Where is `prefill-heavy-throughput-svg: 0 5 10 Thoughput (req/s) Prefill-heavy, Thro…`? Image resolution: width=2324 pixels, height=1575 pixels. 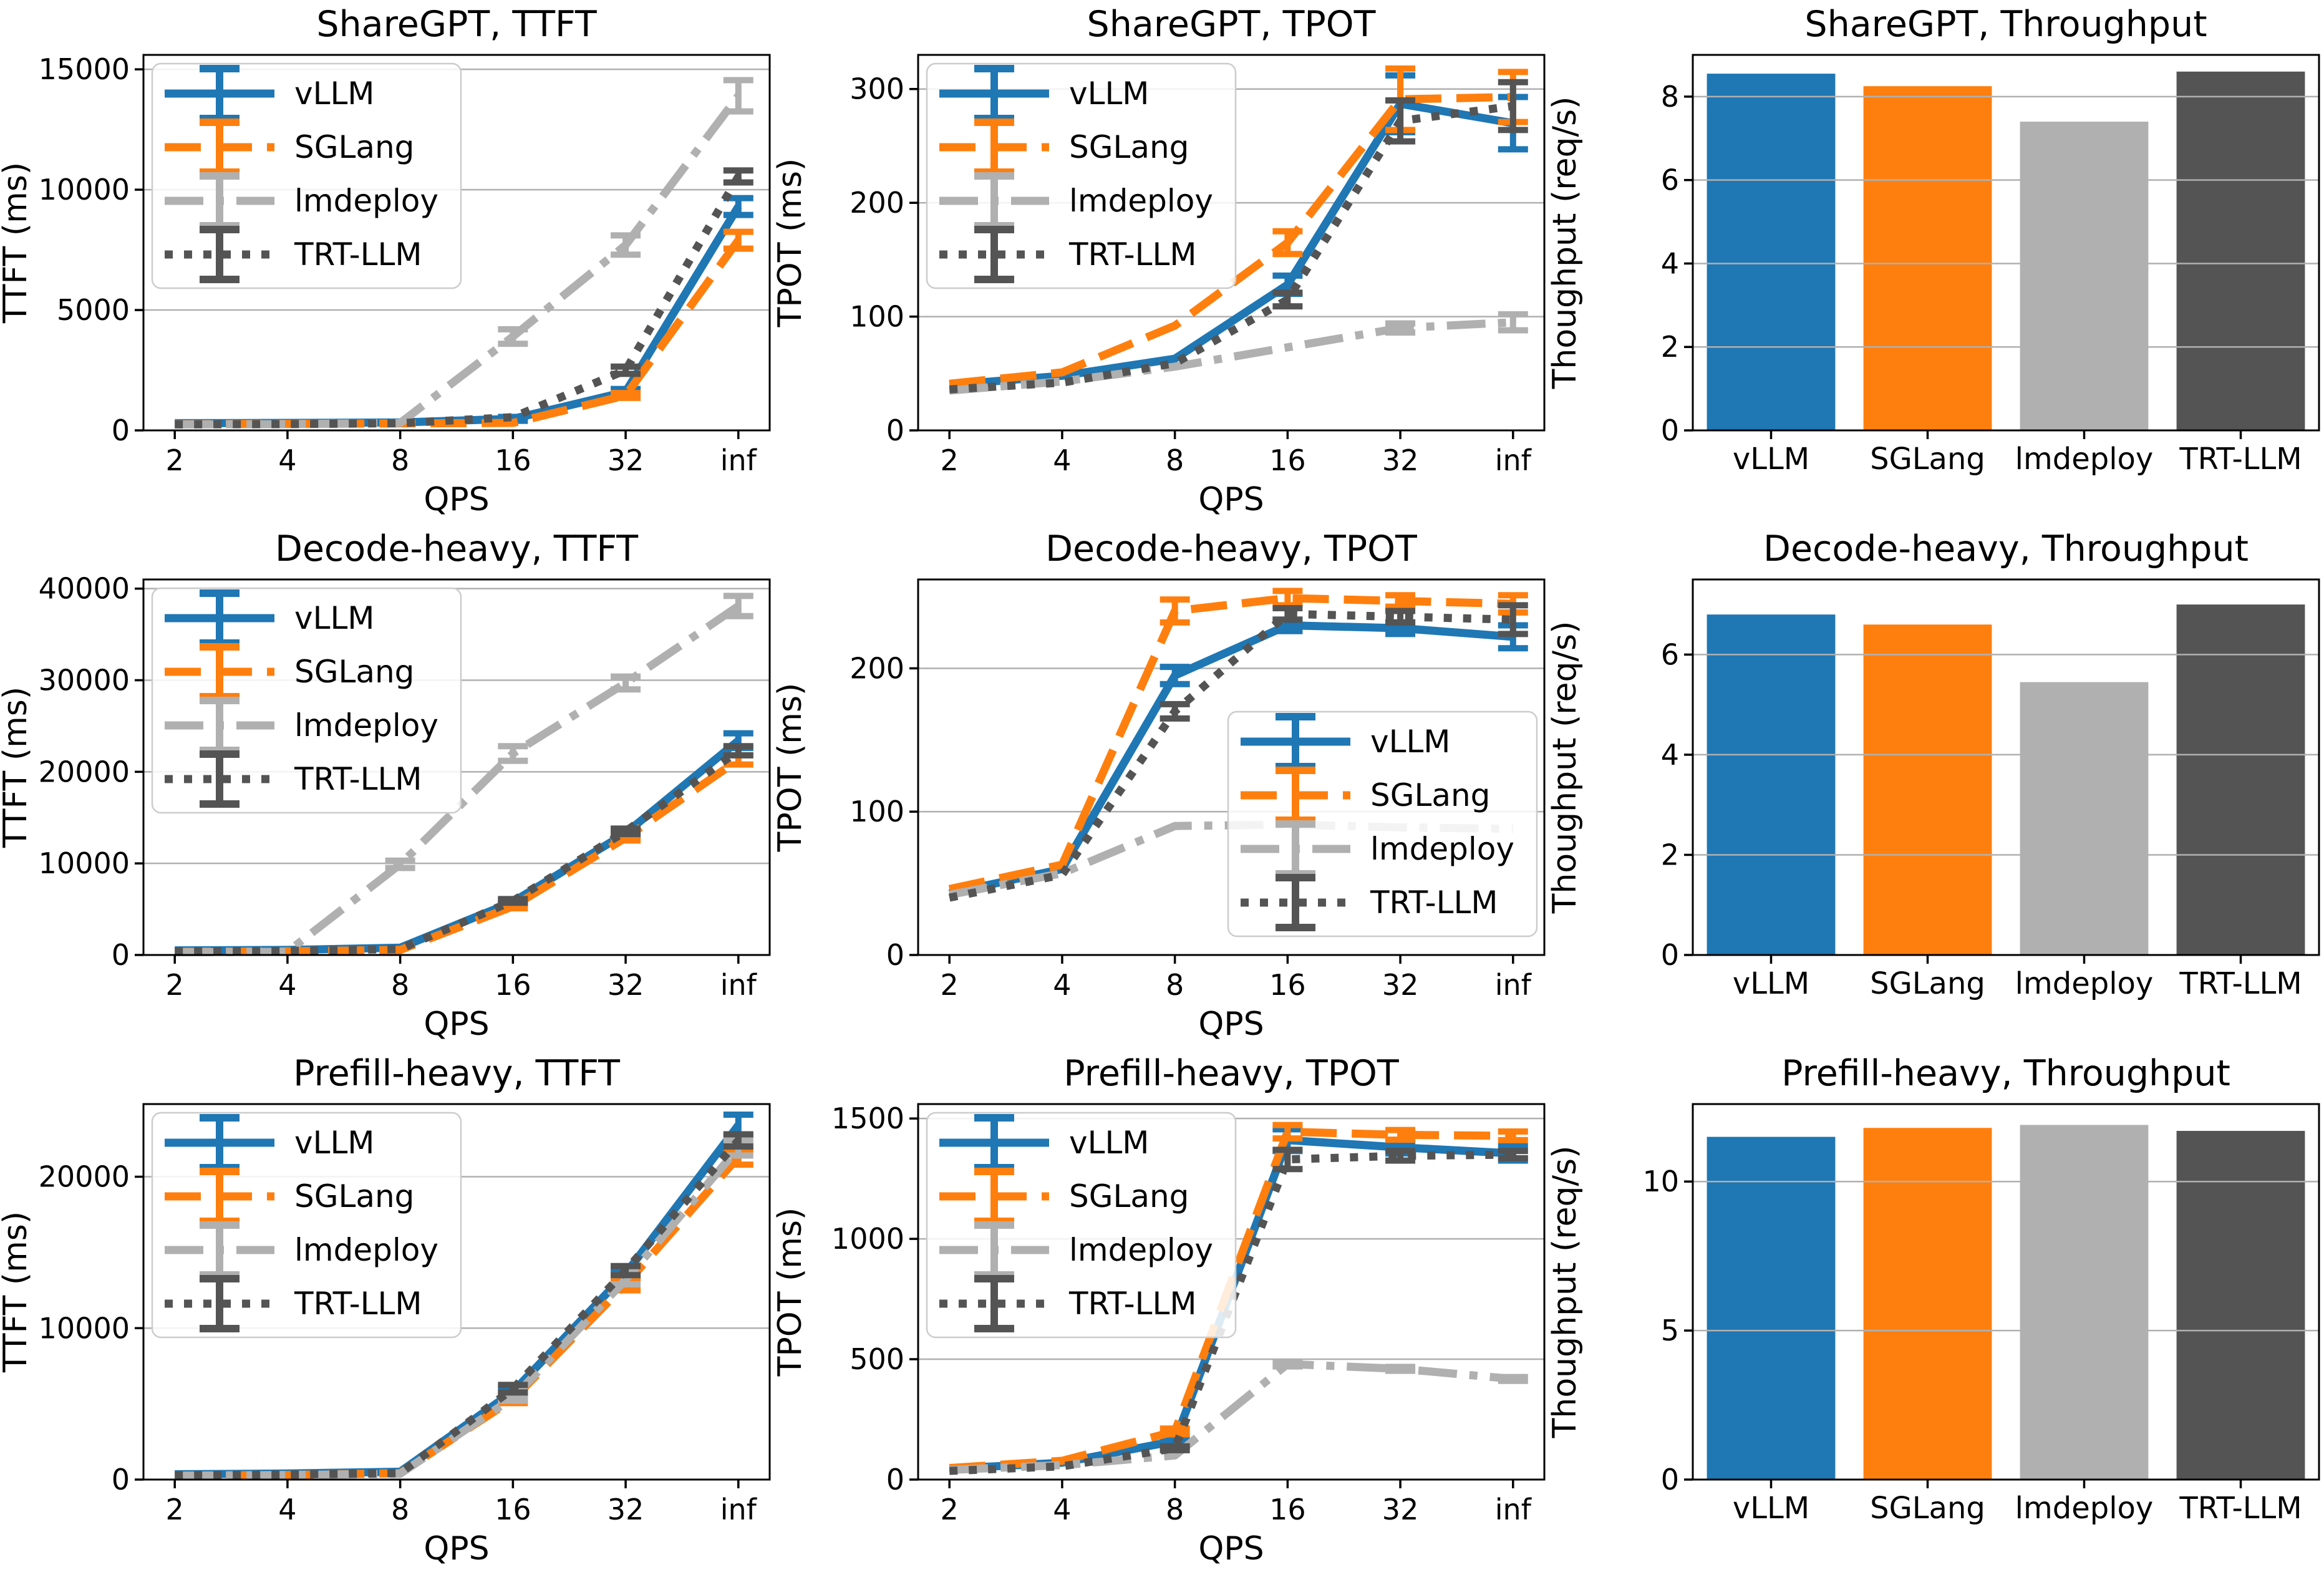
prefill-heavy-throughput-svg: 0 5 10 Thoughput (req/s) Prefill-heavy, Thro… is located at coordinates (1934, 1290).